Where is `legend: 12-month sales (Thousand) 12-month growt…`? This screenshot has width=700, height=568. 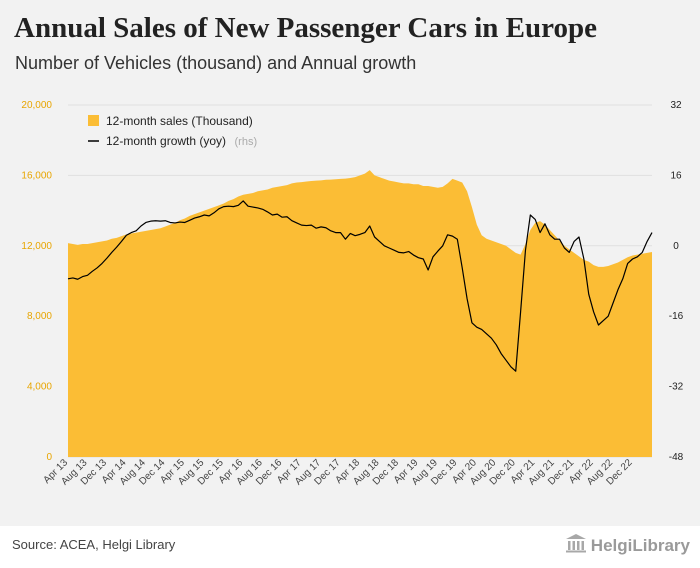
legend: 12-month sales (Thousand) 12-month growt… is located at coordinates (172, 131).